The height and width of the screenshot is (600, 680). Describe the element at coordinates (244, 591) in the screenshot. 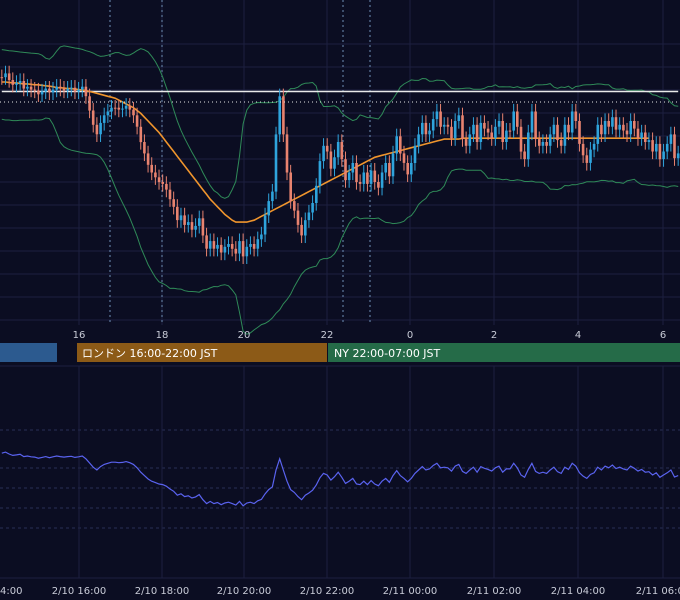

I see `indicator-x-tick-label: 2/10 20:00` at that location.